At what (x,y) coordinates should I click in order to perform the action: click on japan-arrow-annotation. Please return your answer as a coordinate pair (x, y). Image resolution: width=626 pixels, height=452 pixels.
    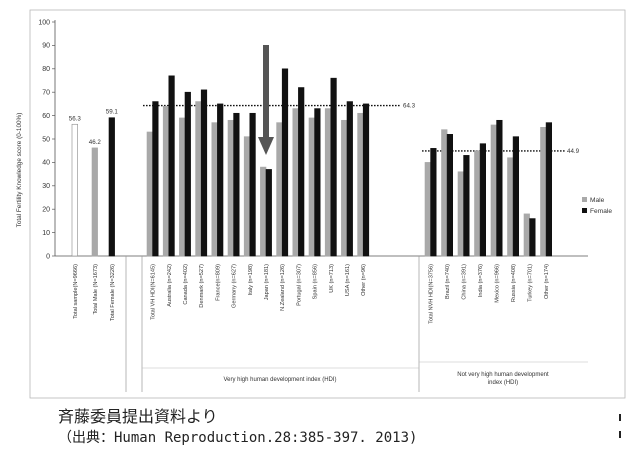
    Looking at the image, I should click on (266, 100).